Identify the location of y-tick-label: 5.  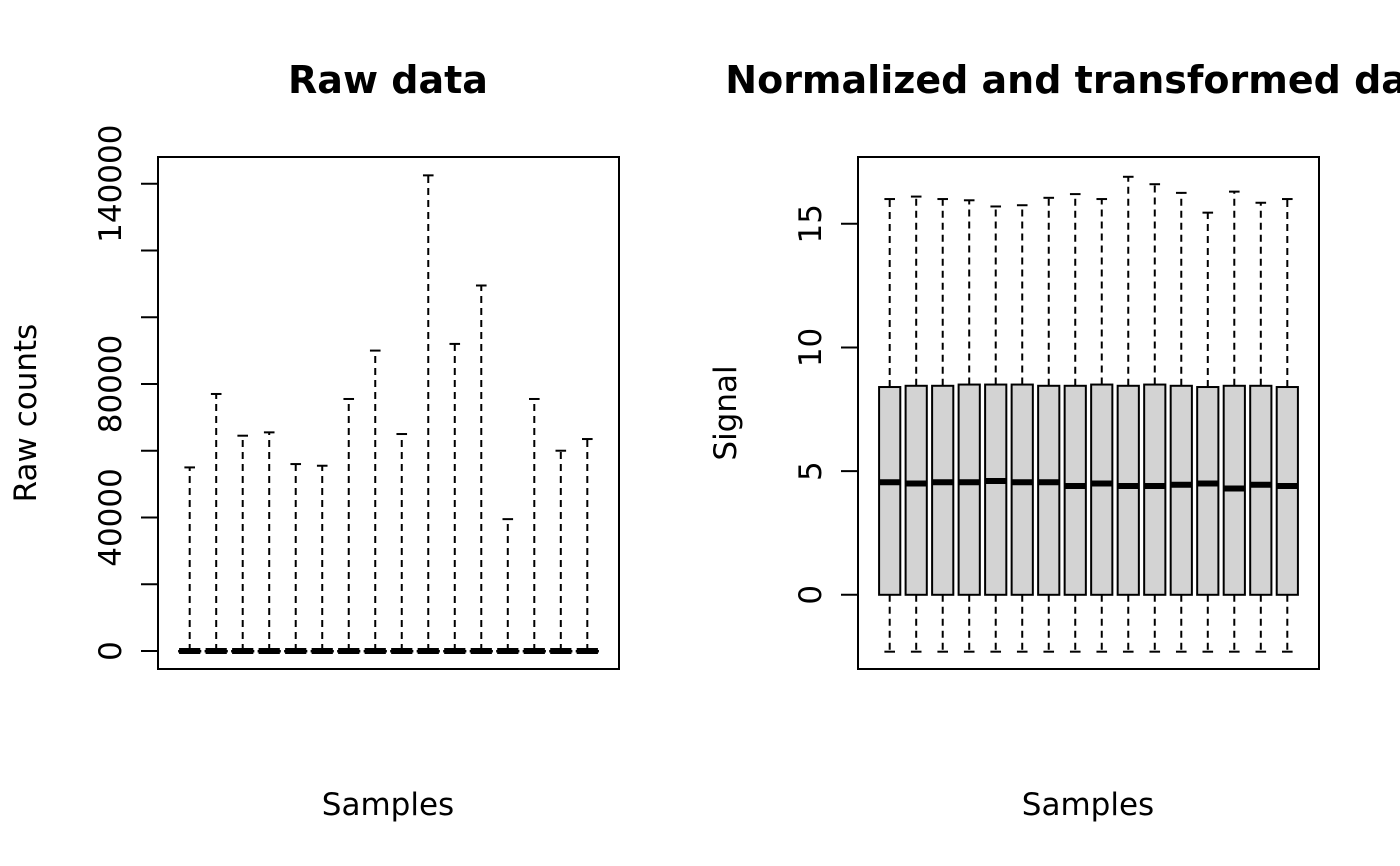
(811, 471).